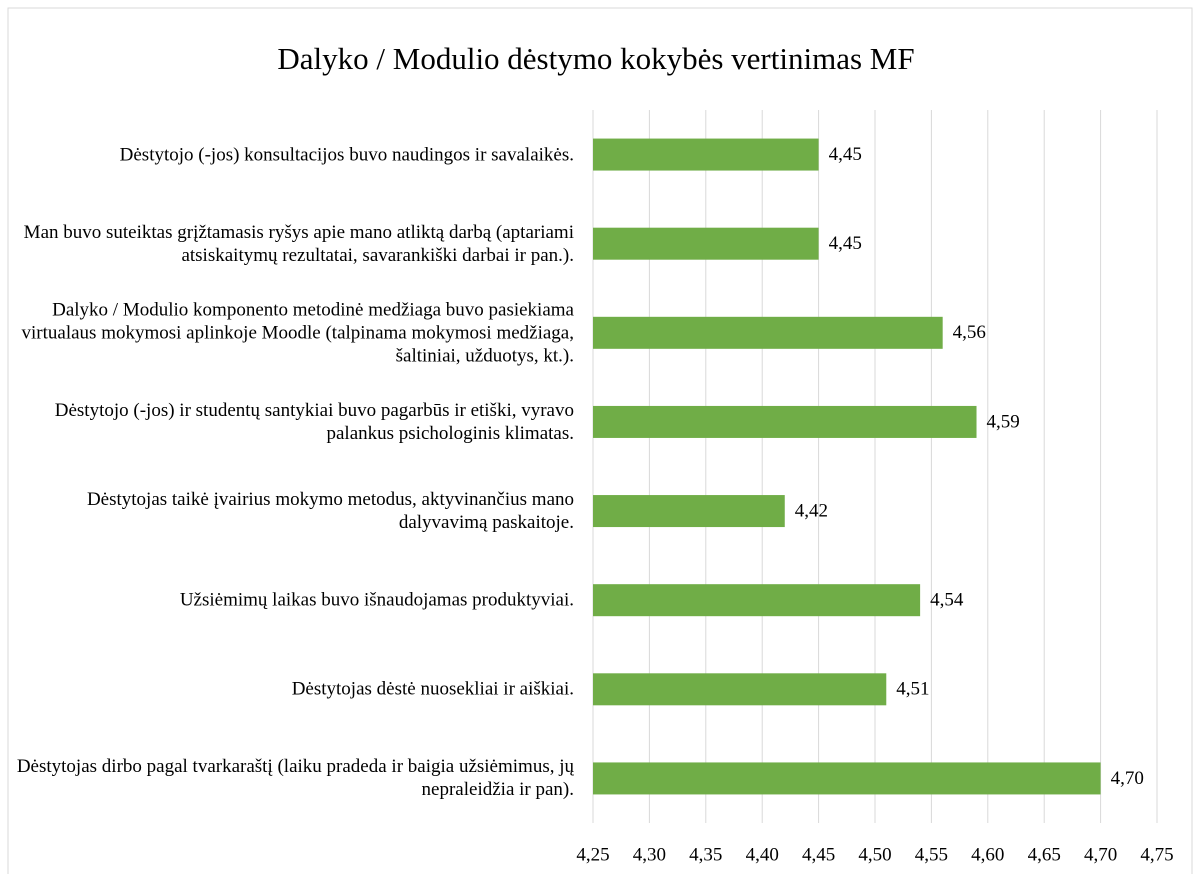 This screenshot has height=874, width=1193. I want to click on data-label: 4,59, so click(1003, 421).